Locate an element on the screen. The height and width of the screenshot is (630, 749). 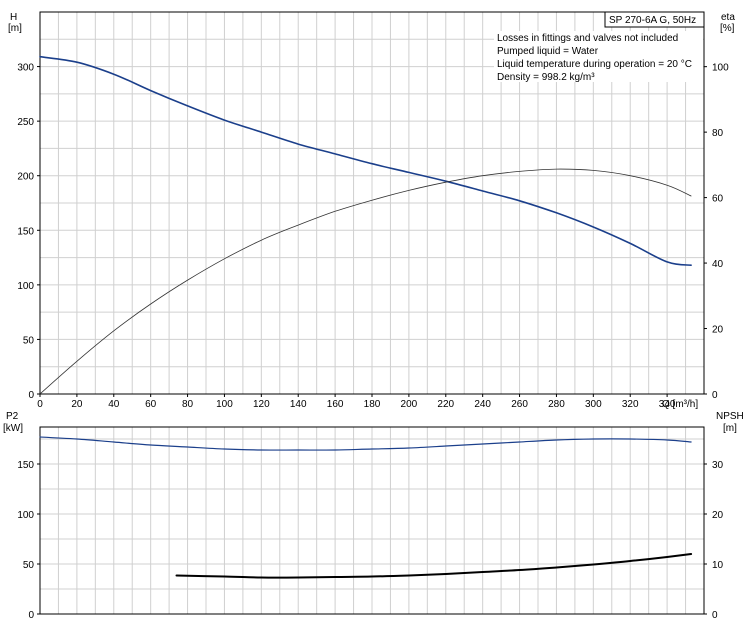
bottom-y-ticks-right: 0 10 20 30 is located at coordinates (714, 540).